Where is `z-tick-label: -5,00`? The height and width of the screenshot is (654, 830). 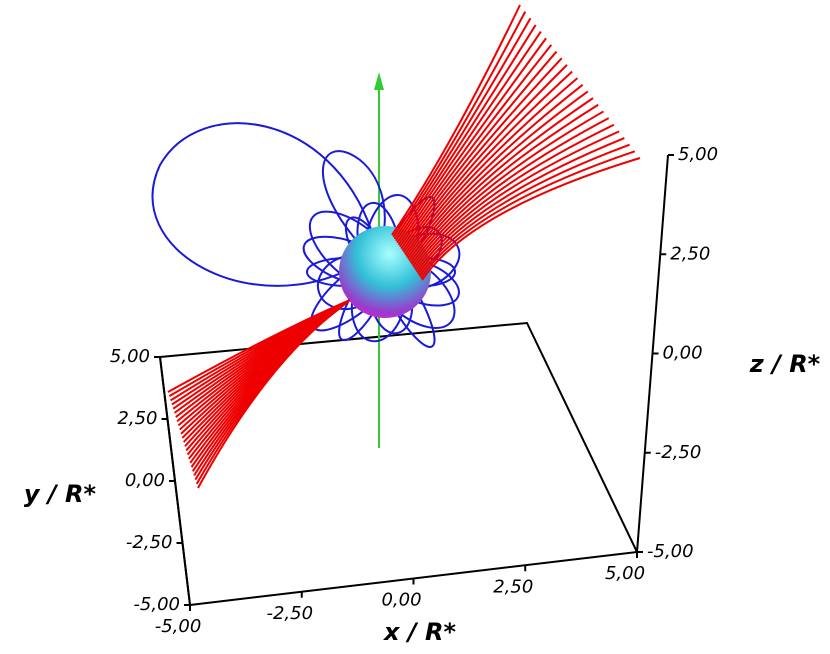
z-tick-label: -5,00 is located at coordinates (670, 551).